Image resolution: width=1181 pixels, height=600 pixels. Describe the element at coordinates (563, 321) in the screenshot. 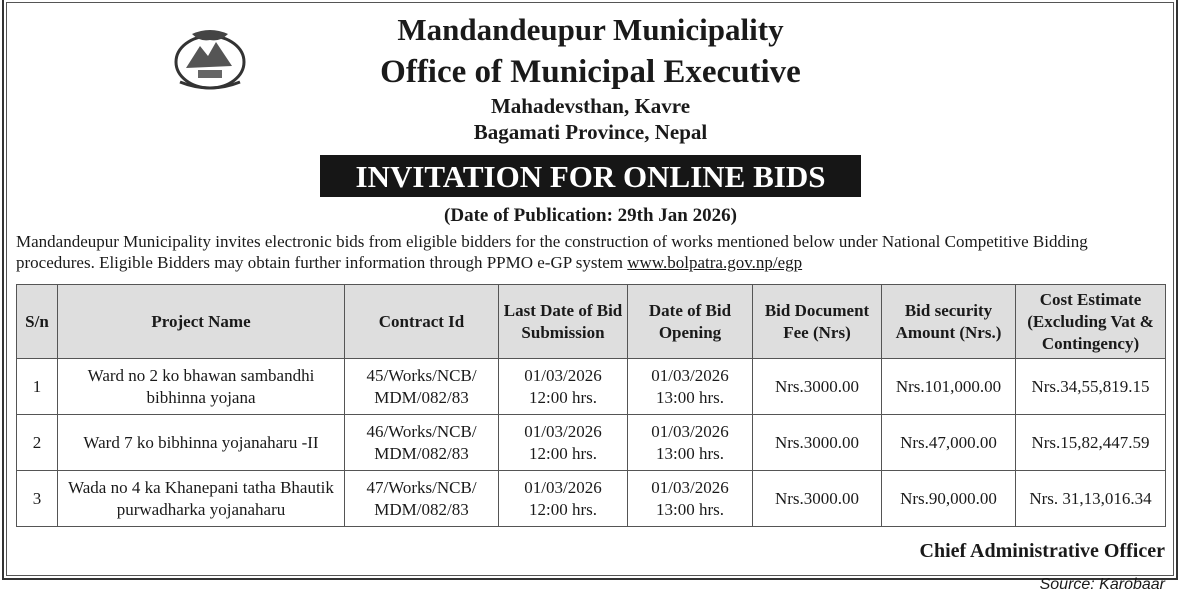

I see `header-submission: Last Date of Bid Submission` at that location.